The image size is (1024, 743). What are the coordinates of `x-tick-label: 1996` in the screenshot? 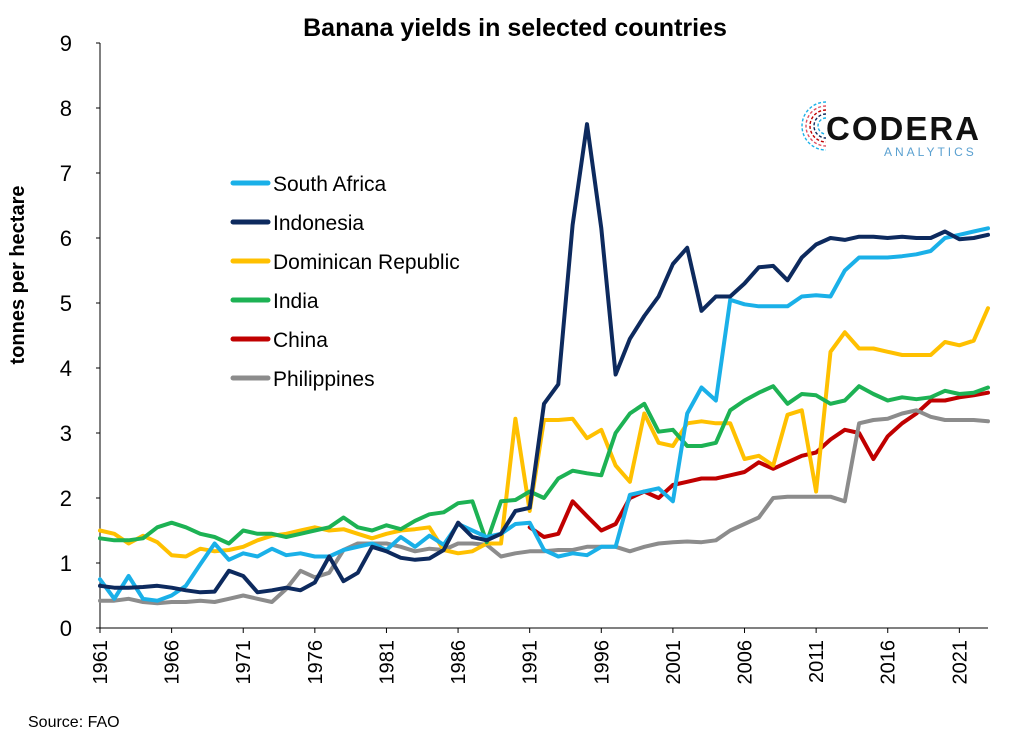 It's located at (602, 662).